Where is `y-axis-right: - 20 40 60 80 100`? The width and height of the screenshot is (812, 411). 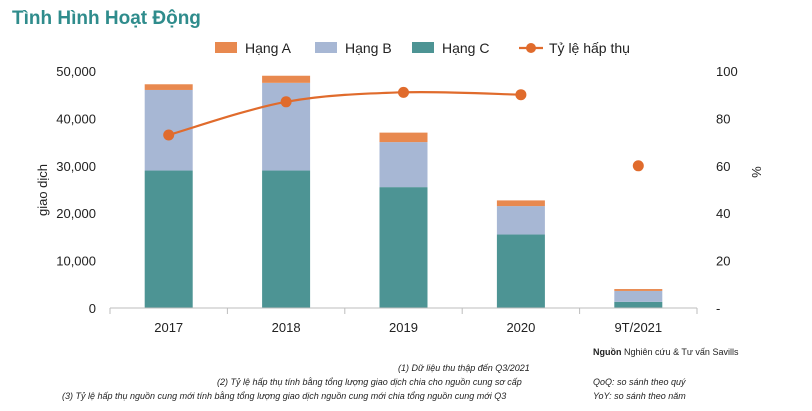
y-axis-right: - 20 40 60 80 100 is located at coordinates (727, 190).